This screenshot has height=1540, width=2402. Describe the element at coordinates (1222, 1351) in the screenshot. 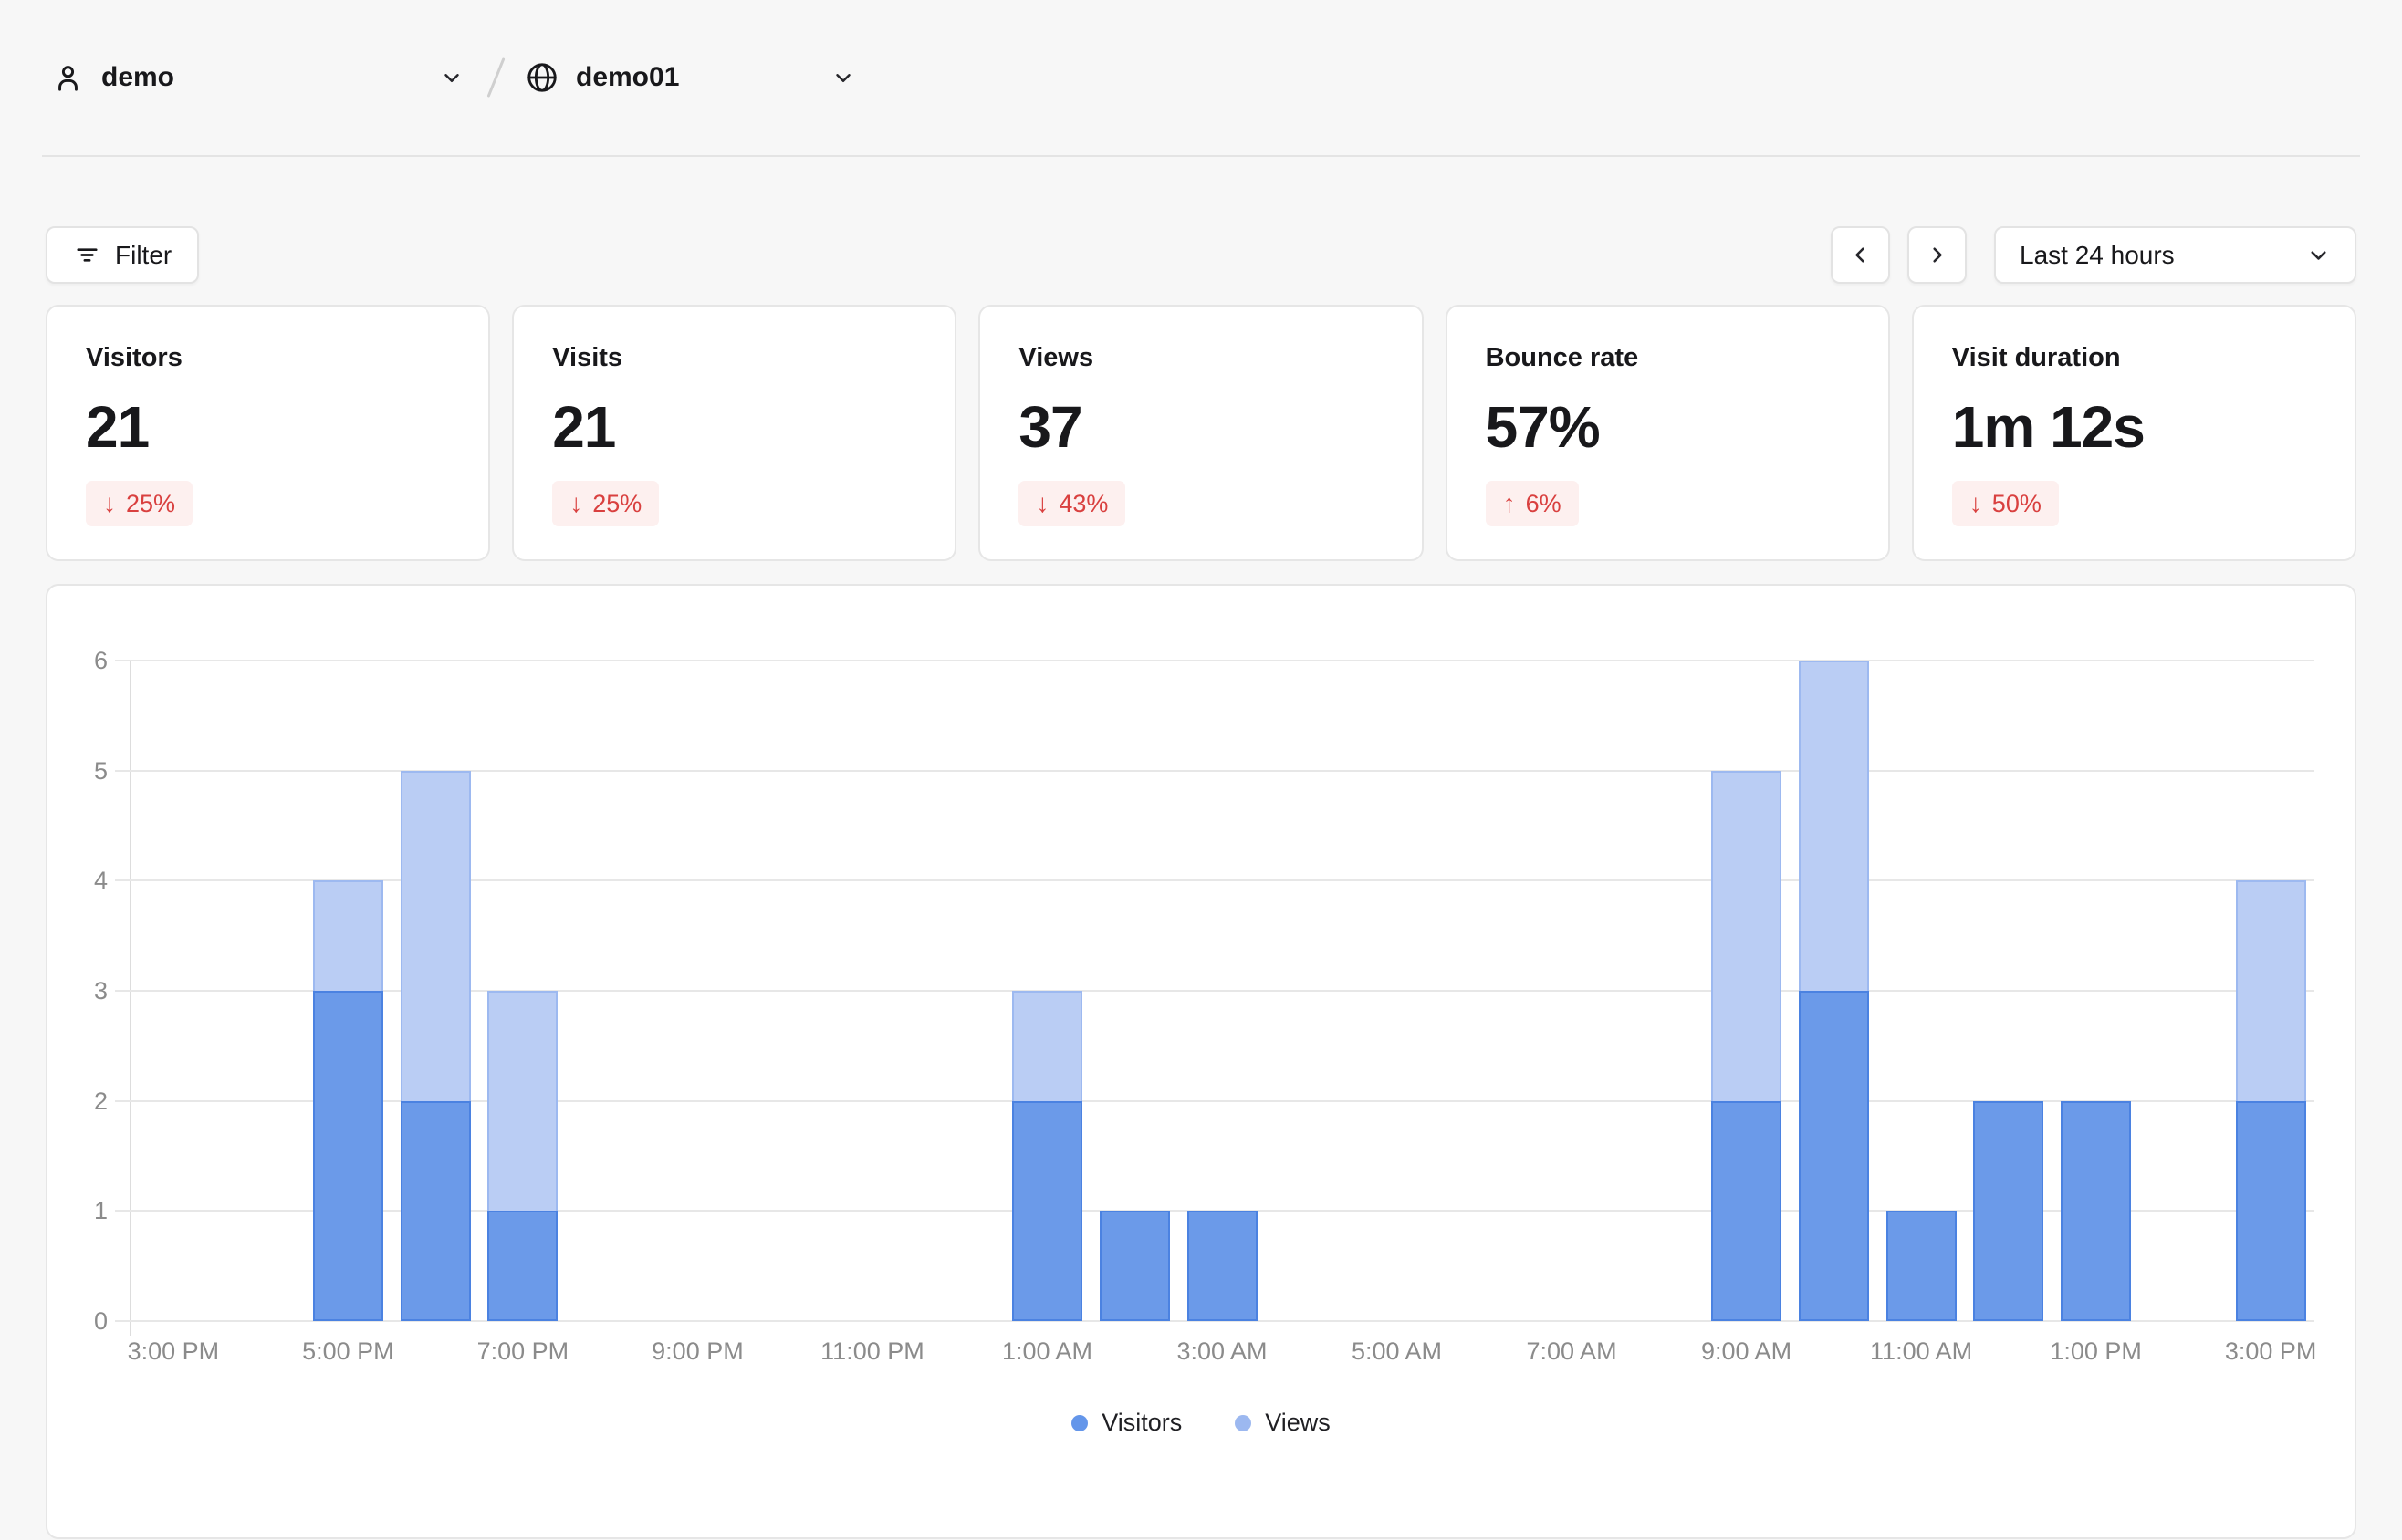

I see `x-axis-label: 3:00 AM` at that location.